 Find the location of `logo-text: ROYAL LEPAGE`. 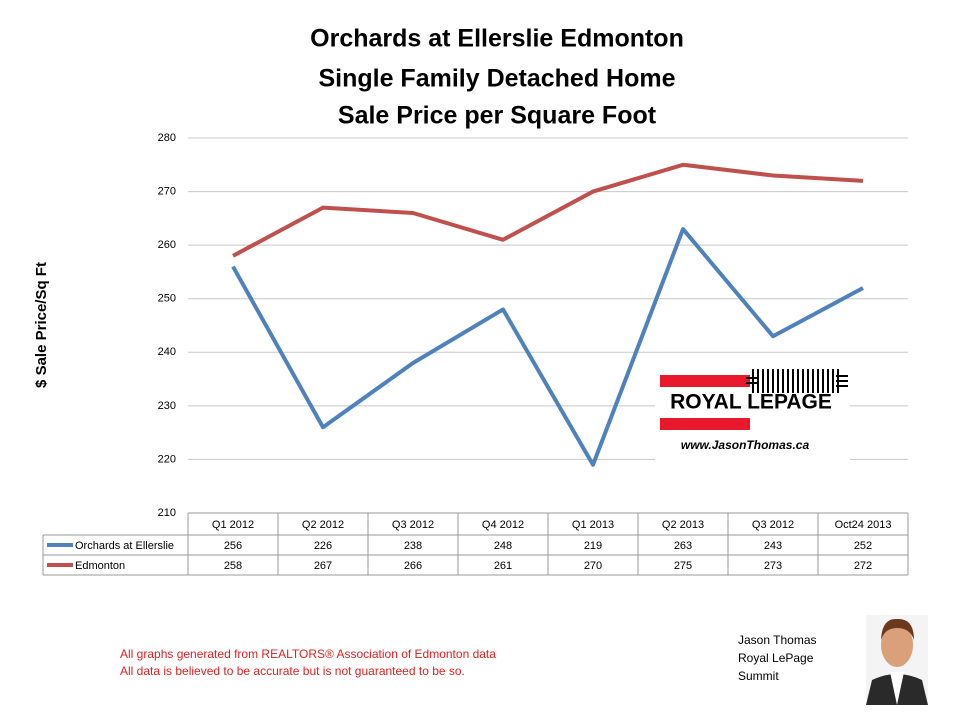

logo-text: ROYAL LEPAGE is located at coordinates (751, 402).